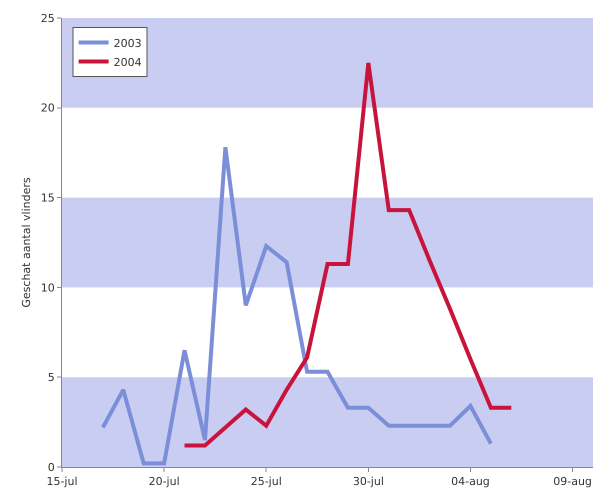 This screenshot has height=497, width=605. I want to click on y-tick-label: 15, so click(47, 197).